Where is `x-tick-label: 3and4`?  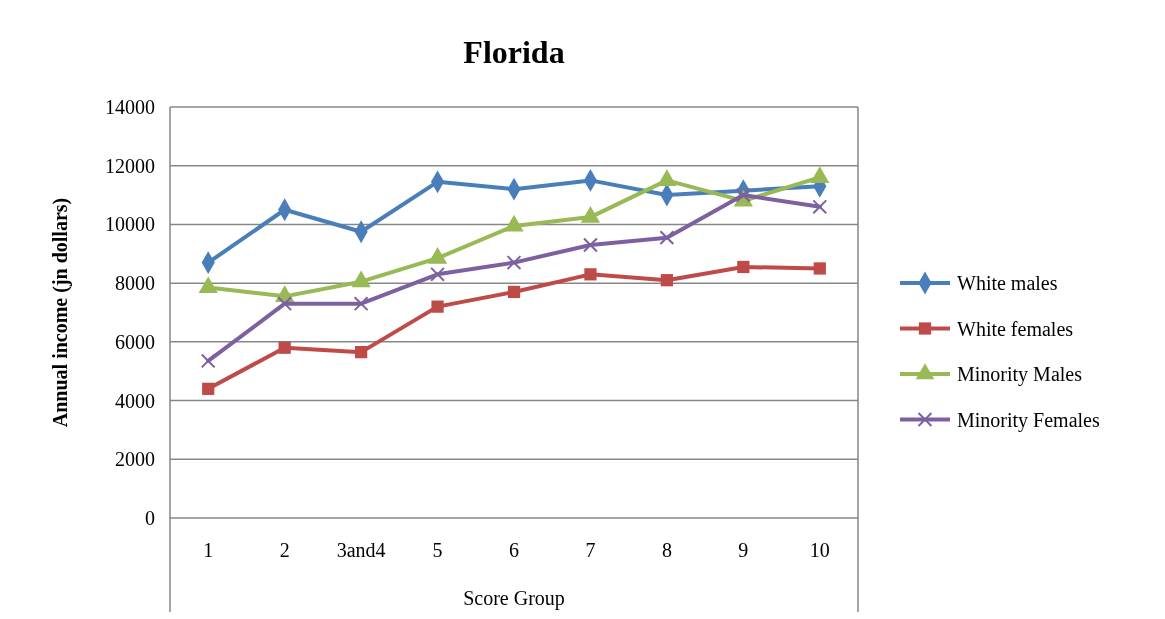
x-tick-label: 3and4 is located at coordinates (361, 550).